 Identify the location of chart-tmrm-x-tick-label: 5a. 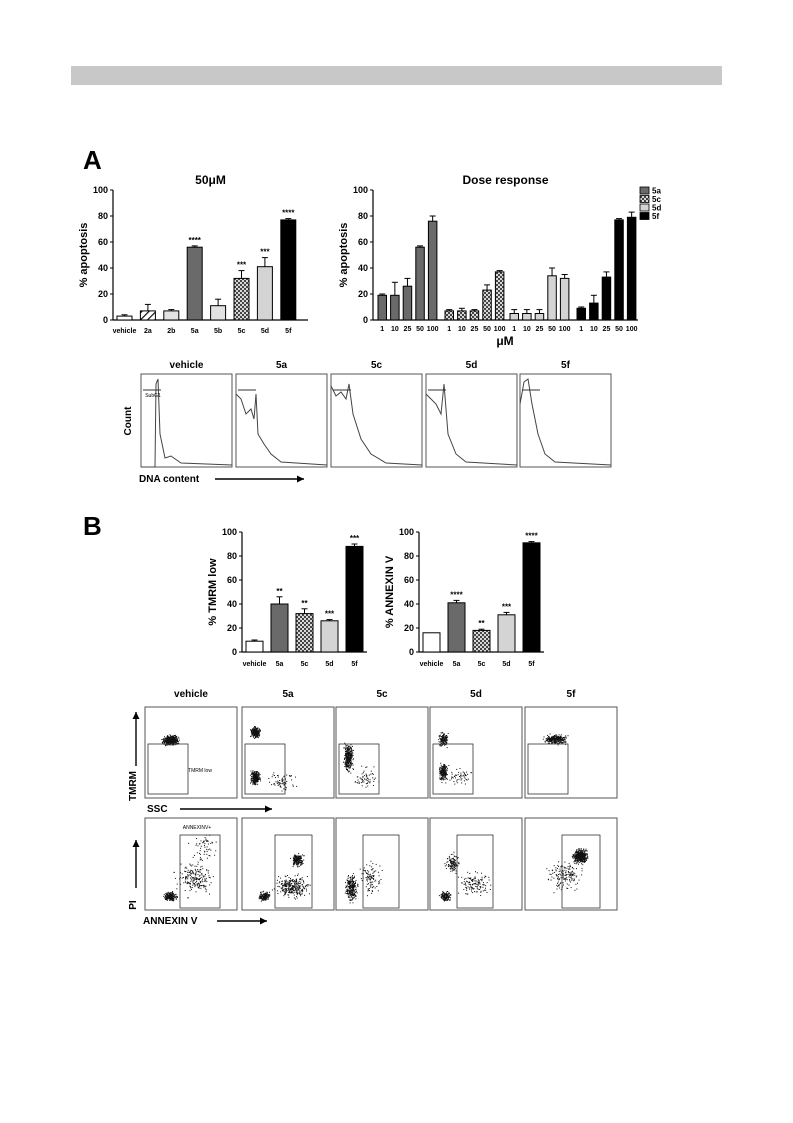
(280, 664).